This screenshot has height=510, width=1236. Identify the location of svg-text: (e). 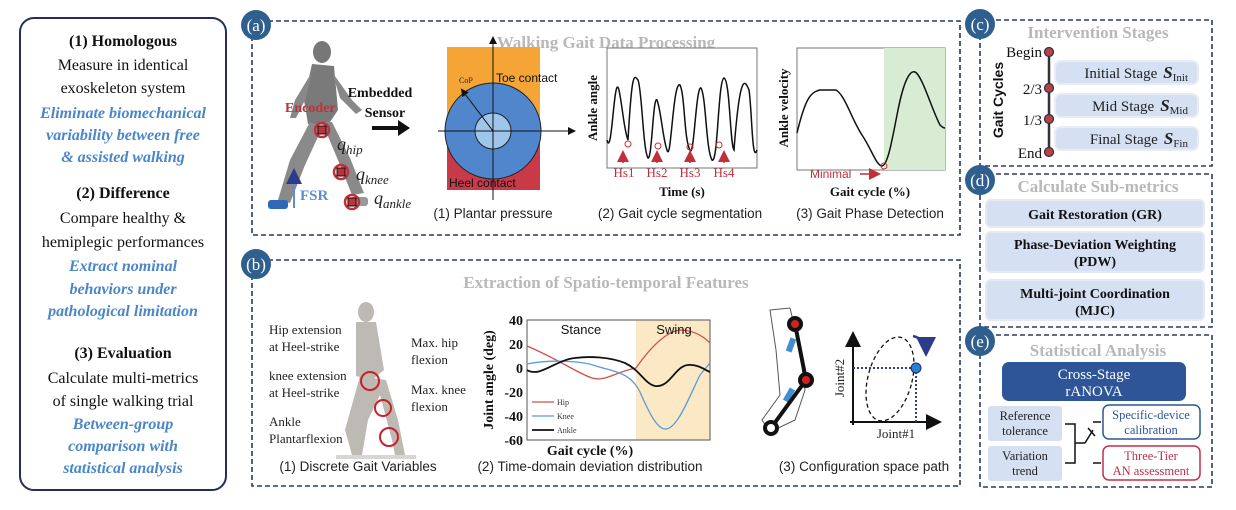
(980, 341).